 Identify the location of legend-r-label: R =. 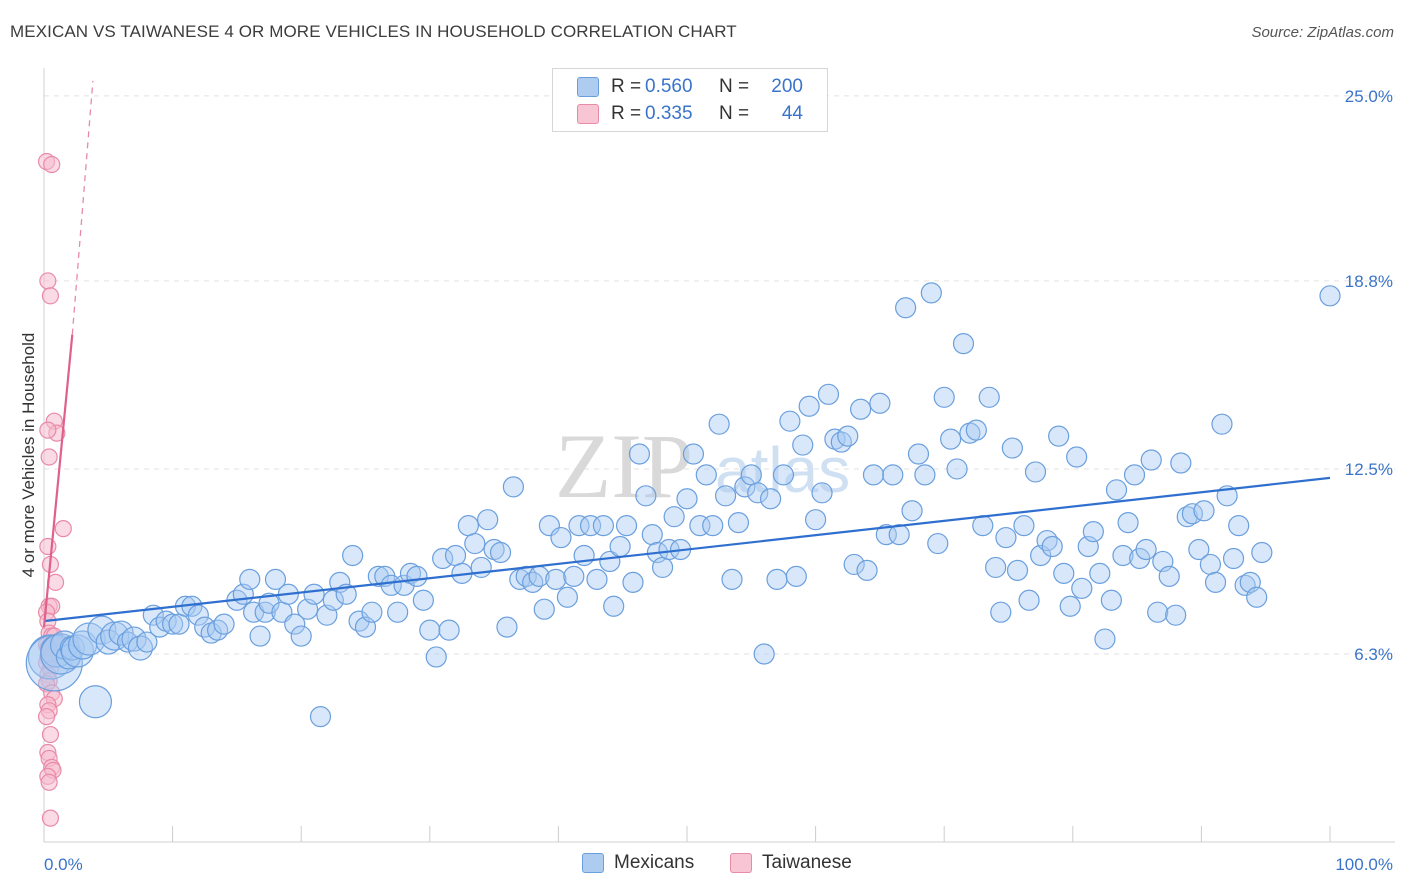
(626, 86).